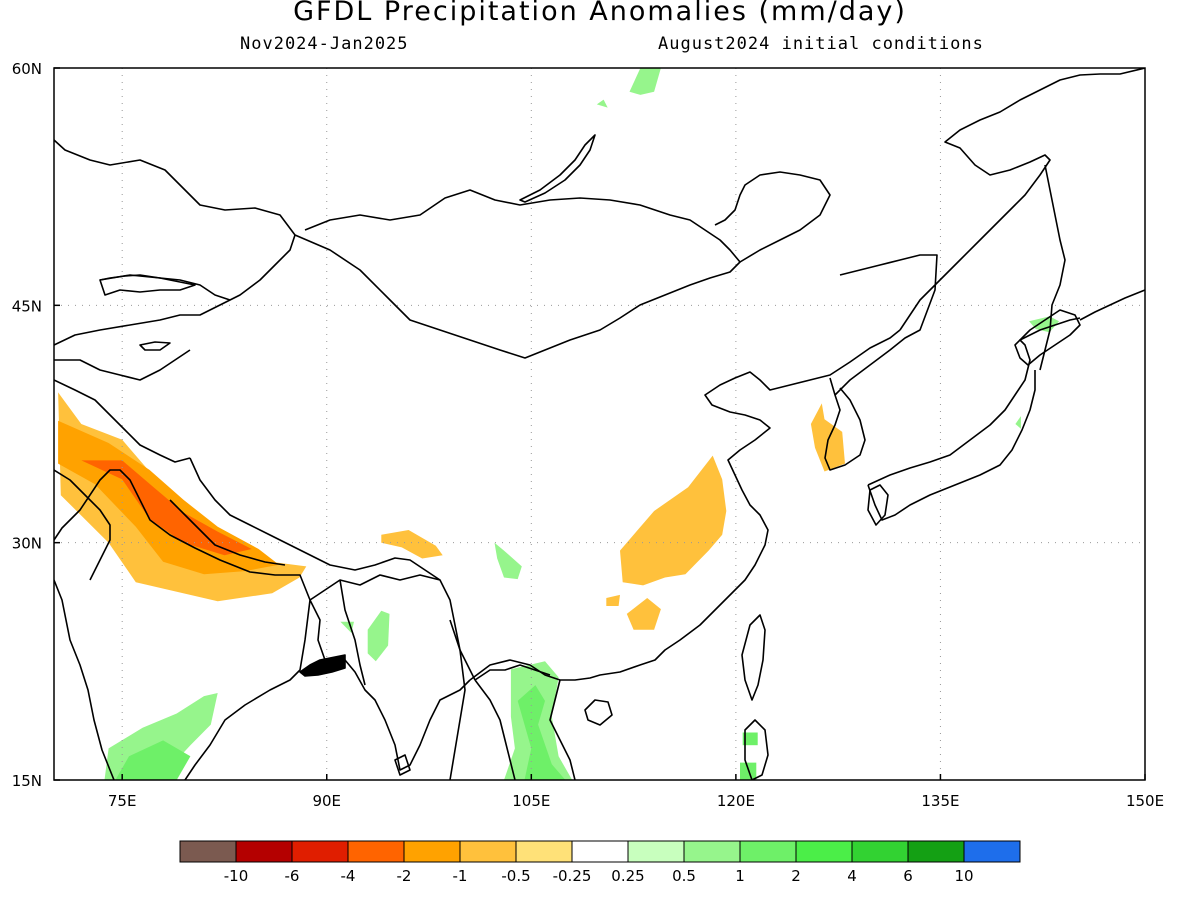 The image size is (1200, 900). Describe the element at coordinates (348, 876) in the screenshot. I see `colorbar-label-2: -4` at that location.